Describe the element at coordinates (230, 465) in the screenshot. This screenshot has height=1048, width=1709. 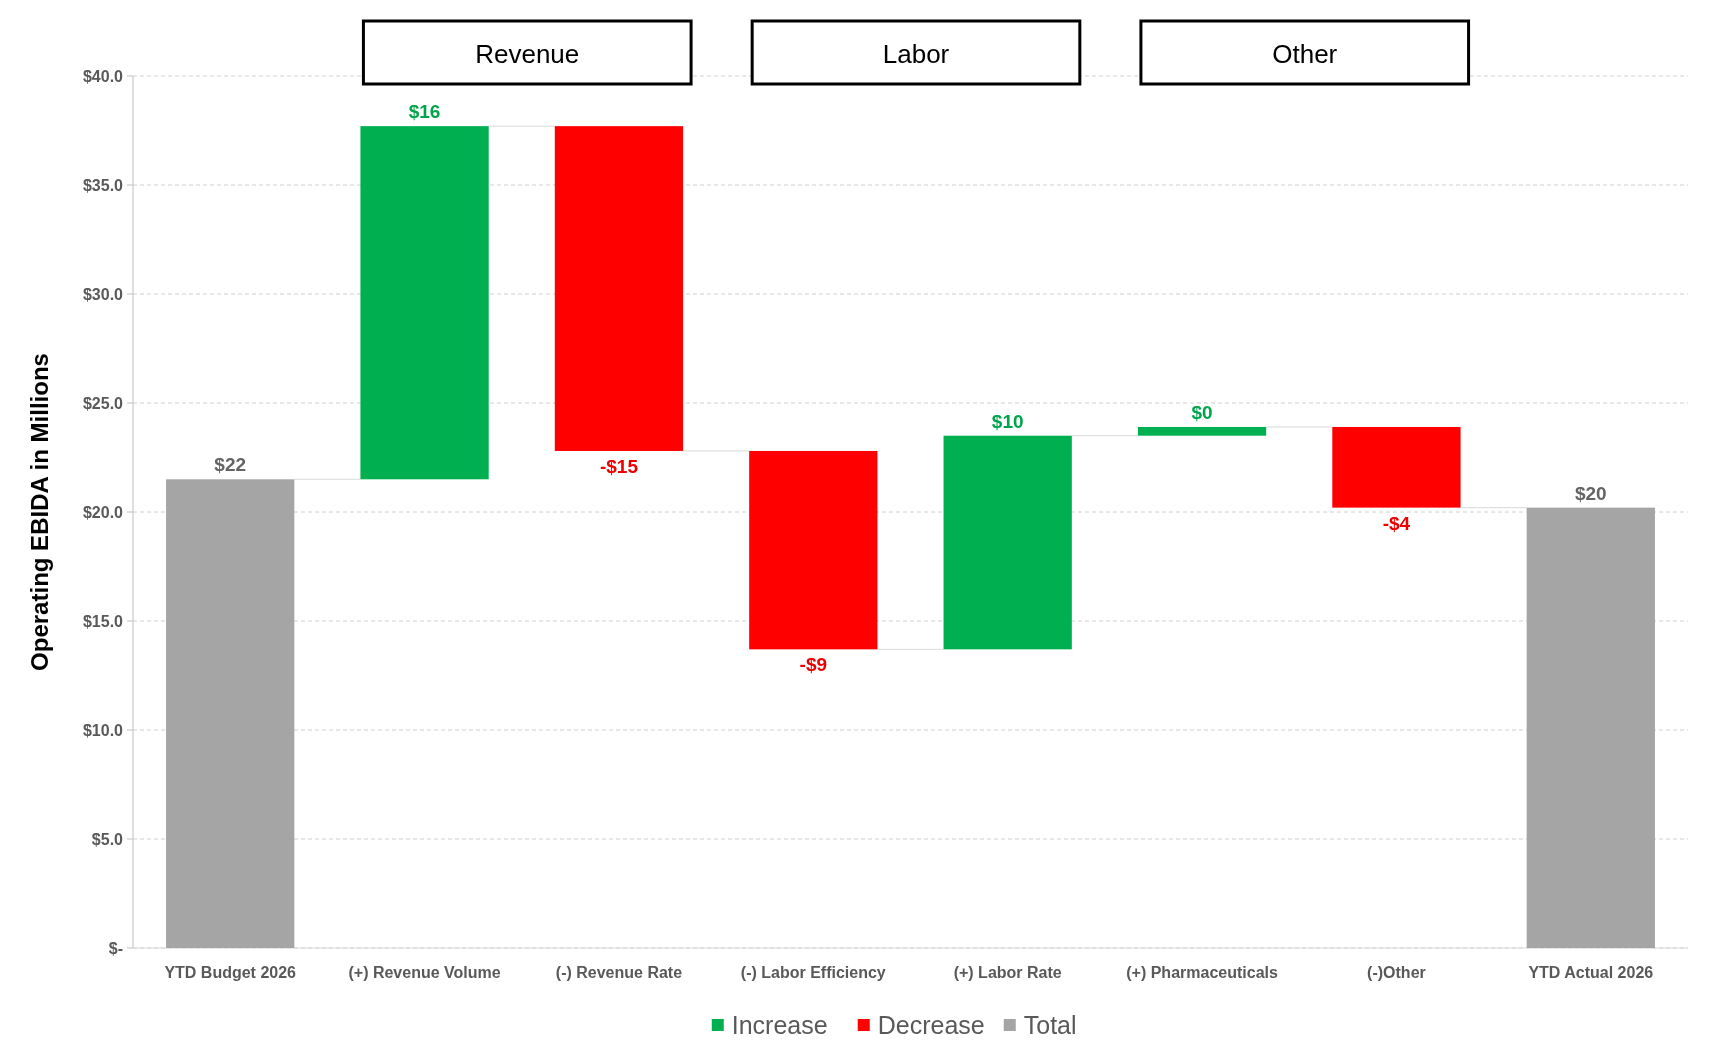
I see `data-label: $22` at that location.